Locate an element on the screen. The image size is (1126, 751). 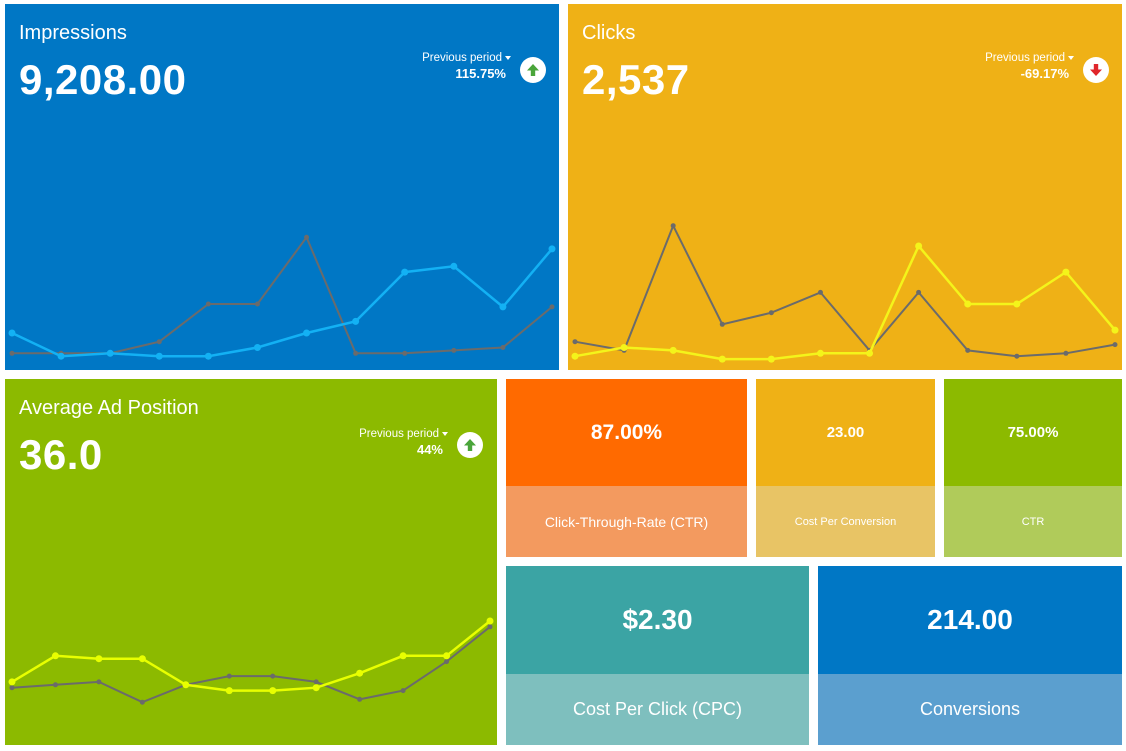
kpi-ctr-percent-tile: 87.00% Click-Through-Rate (CTR) is located at coordinates (626, 468).